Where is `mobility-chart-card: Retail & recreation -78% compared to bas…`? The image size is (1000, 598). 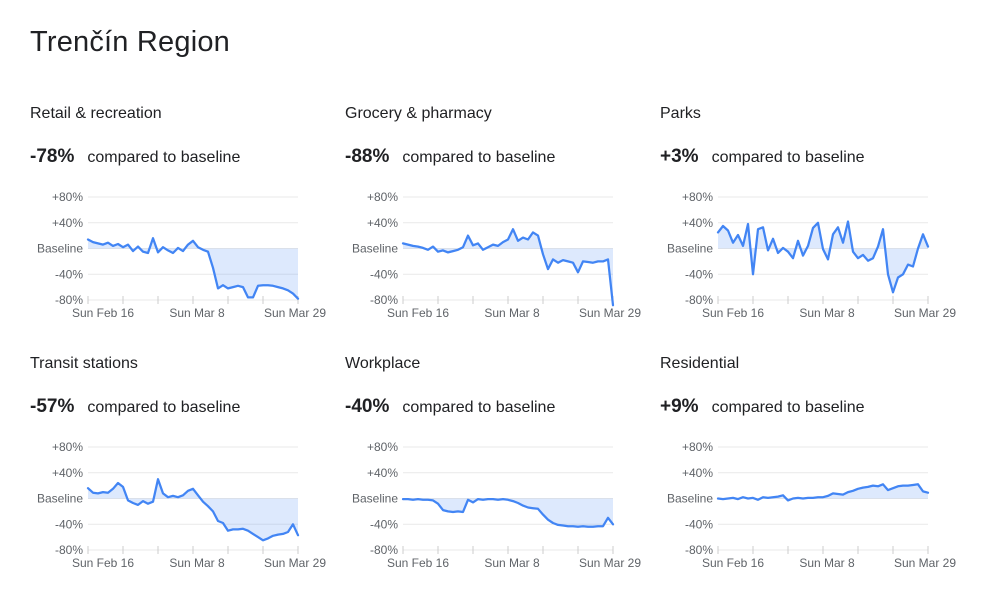
mobility-chart-card: Retail & recreation -78% compared to bas… is located at coordinates (179, 215).